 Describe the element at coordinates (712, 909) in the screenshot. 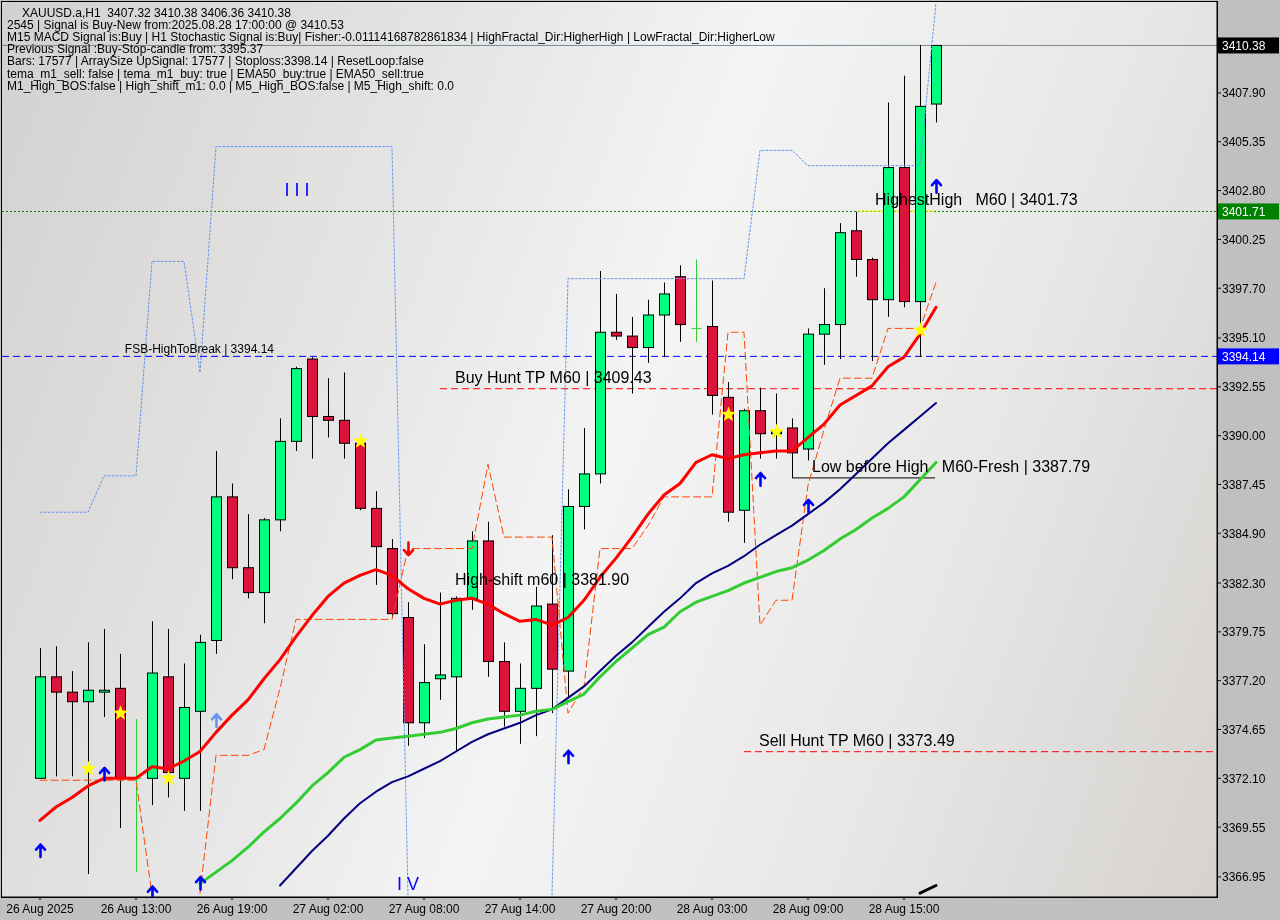

I see `x-tick-label: 28 Aug 03:00` at that location.